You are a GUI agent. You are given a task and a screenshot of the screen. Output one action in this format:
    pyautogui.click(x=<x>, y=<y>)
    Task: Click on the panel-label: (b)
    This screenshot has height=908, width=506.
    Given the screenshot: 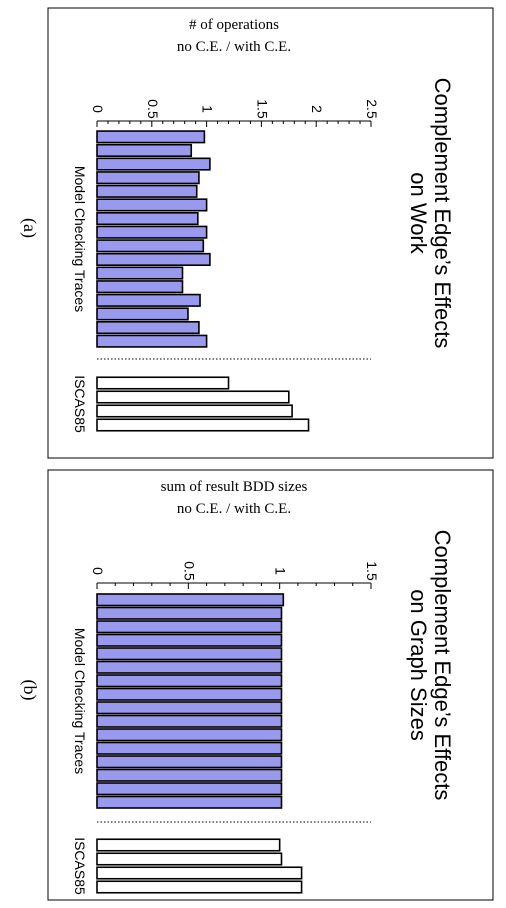 What is the action you would take?
    pyautogui.click(x=29, y=690)
    